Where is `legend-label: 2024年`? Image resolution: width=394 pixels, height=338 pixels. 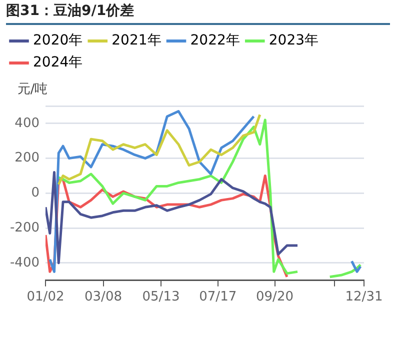
legend-label: 2024年 is located at coordinates (58, 62).